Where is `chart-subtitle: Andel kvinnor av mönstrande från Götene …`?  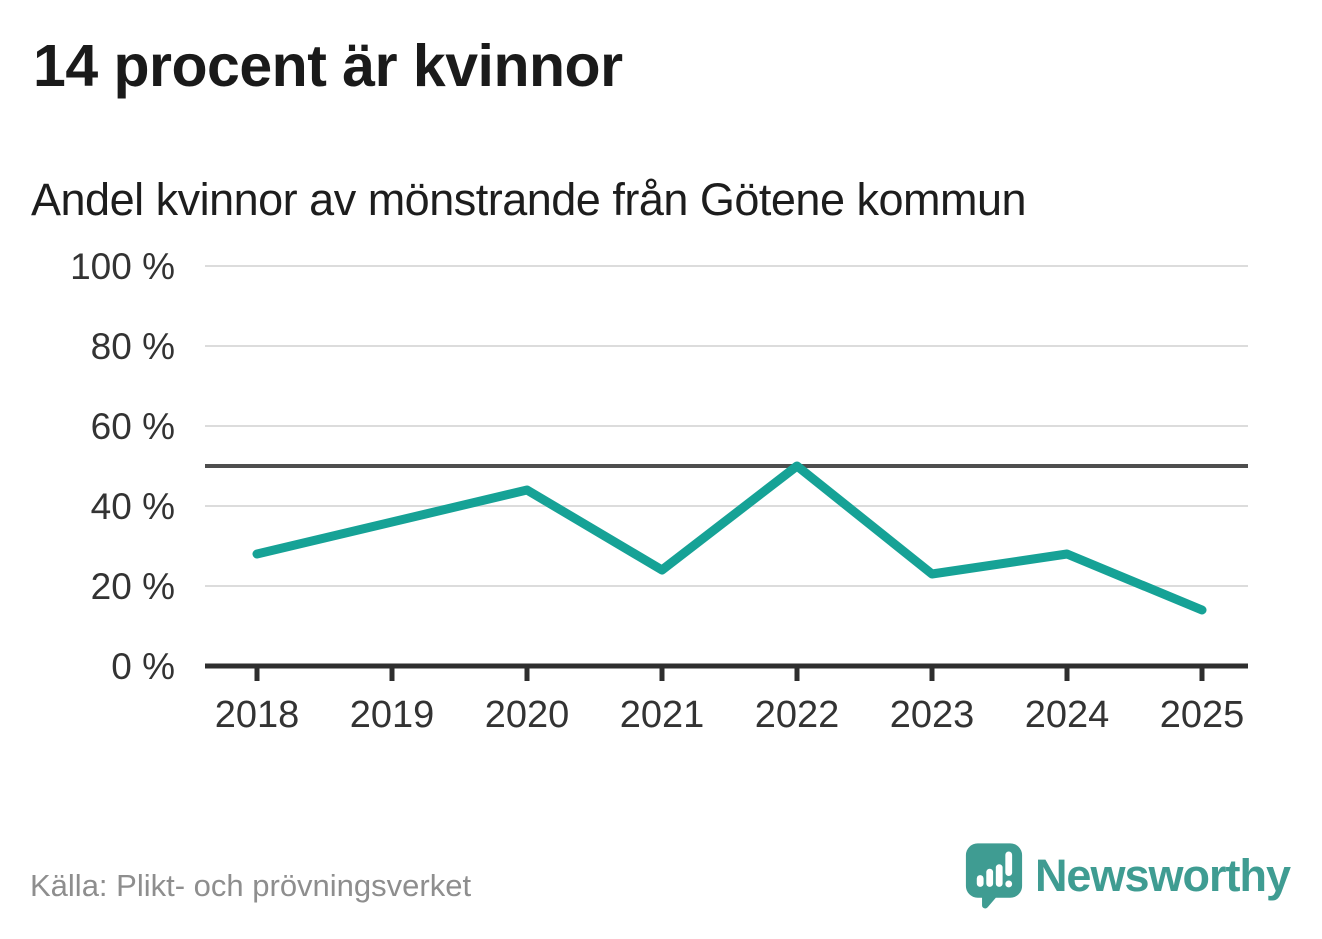 chart-subtitle: Andel kvinnor av mönstrande från Götene … is located at coordinates (529, 199).